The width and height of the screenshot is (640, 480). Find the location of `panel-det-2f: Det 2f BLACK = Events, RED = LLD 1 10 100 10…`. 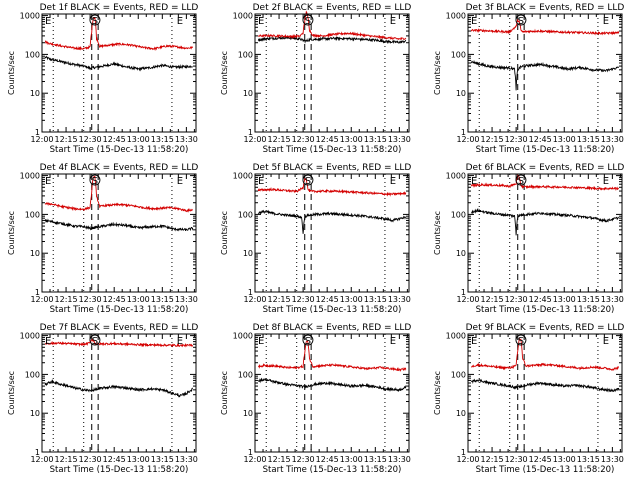

panel-det-2f: Det 2f BLACK = Events, RED = LLD 1 10 100 10… is located at coordinates (315, 79).